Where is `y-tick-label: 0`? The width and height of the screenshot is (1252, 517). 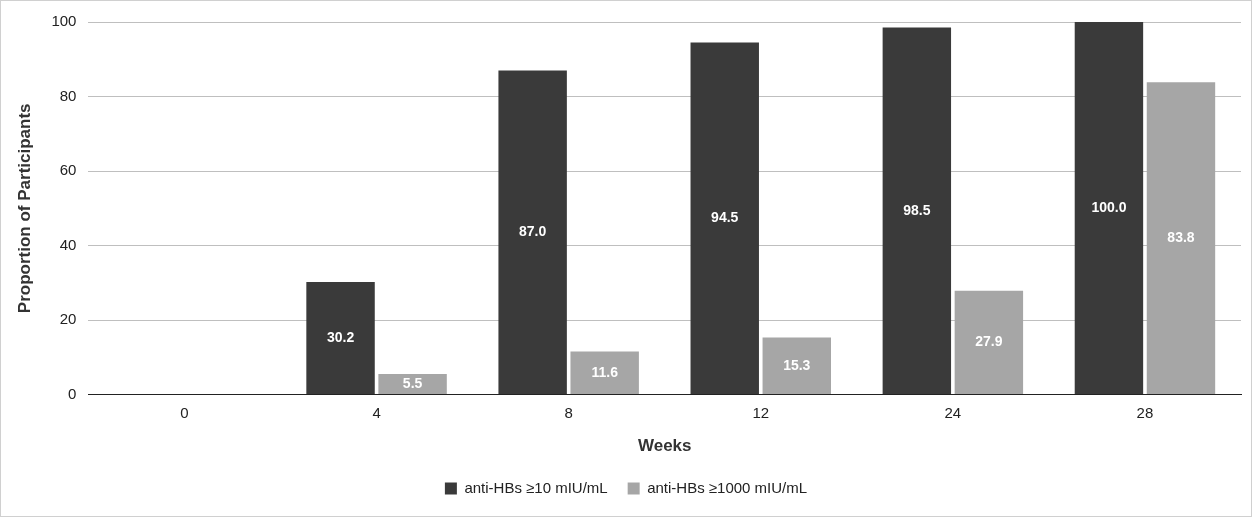
y-tick-label: 0 is located at coordinates (72, 393).